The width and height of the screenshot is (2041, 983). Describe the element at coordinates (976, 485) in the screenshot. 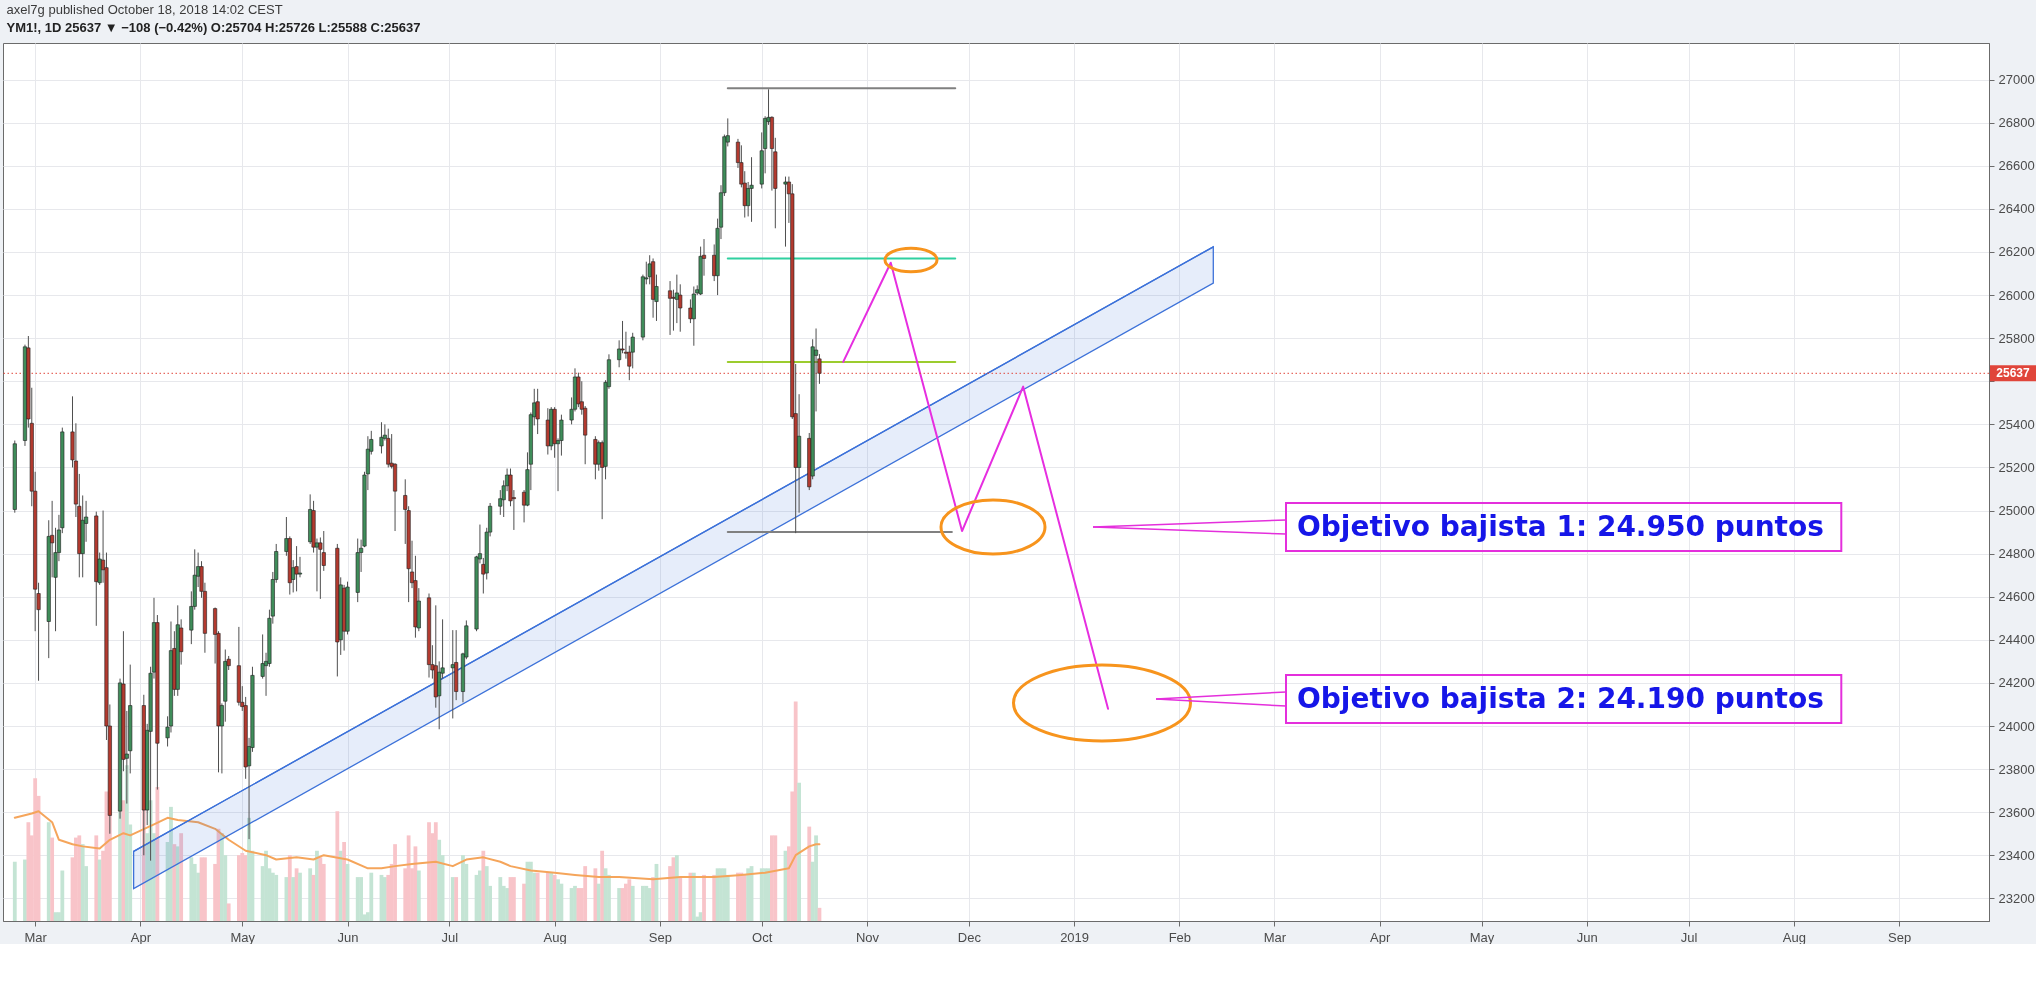

I see `line-series` at that location.